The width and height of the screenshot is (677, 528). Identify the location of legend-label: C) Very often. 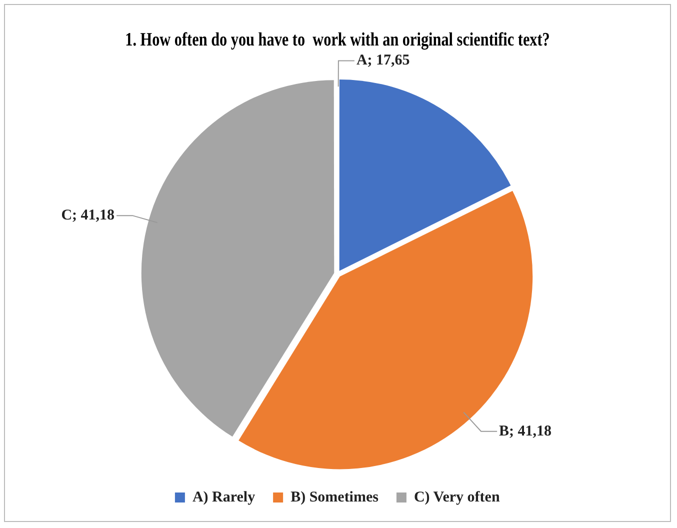
(457, 497).